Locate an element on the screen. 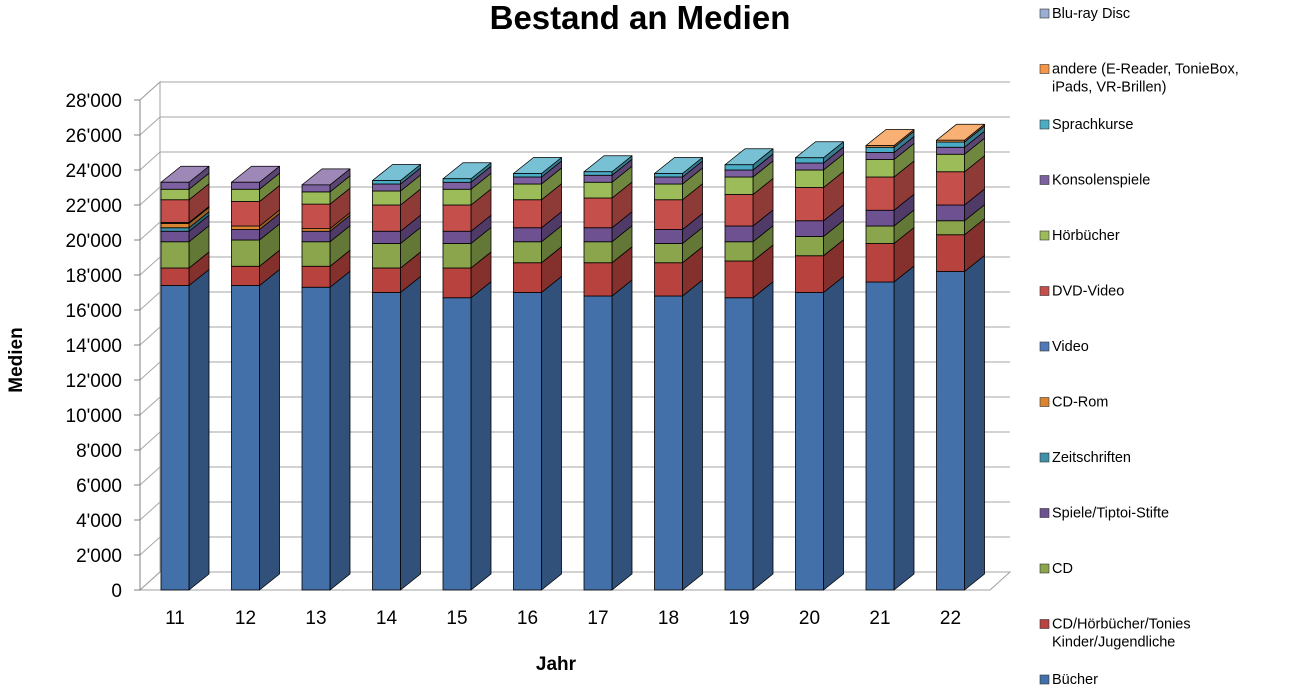  legend-label-line: CD-Rom is located at coordinates (1080, 403).